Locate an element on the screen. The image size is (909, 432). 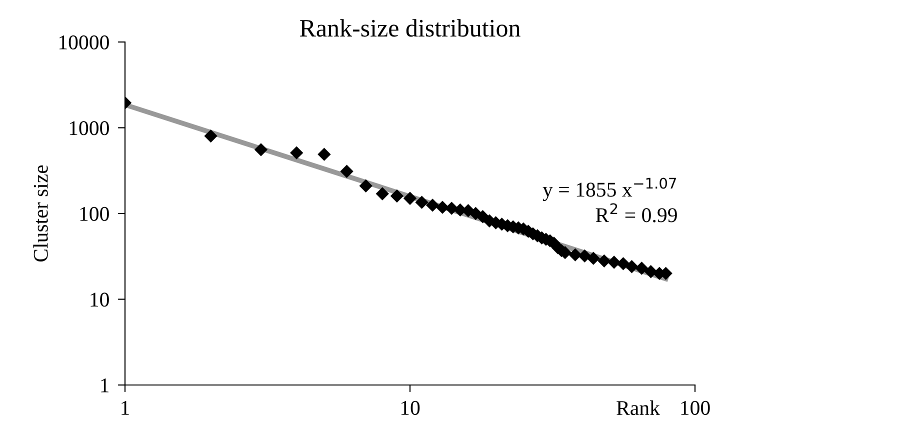
x-axis-title: Rank is located at coordinates (638, 408).